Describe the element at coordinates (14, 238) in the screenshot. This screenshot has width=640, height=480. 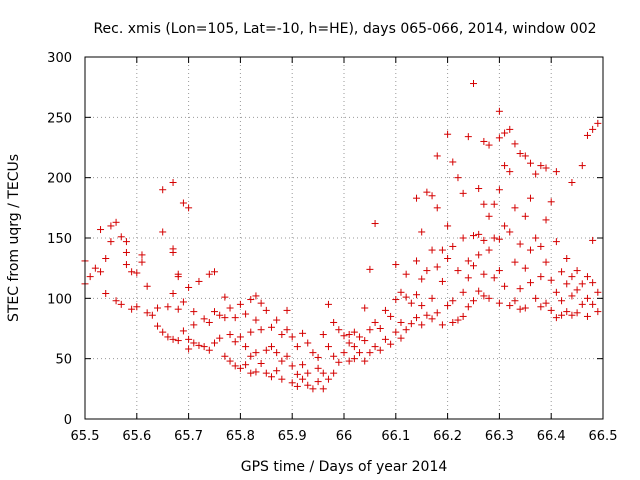
I see `y-axis-label: STEC from uqrg / TECUs` at that location.